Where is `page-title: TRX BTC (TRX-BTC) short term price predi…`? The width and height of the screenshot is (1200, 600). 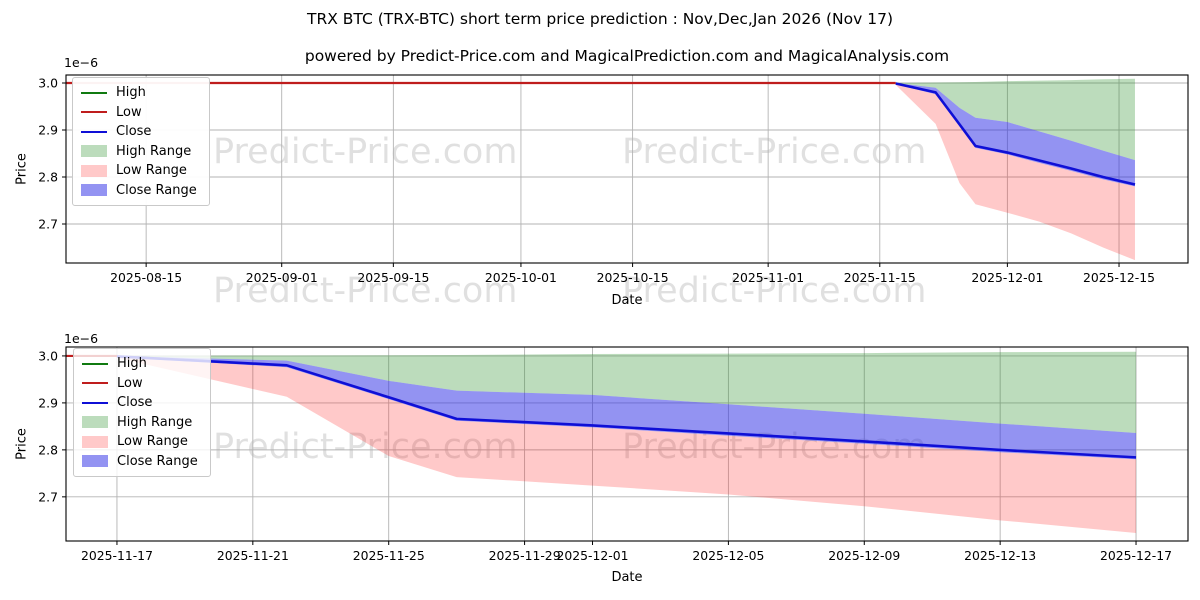
page-title: TRX BTC (TRX-BTC) short term price predi… is located at coordinates (600, 19).